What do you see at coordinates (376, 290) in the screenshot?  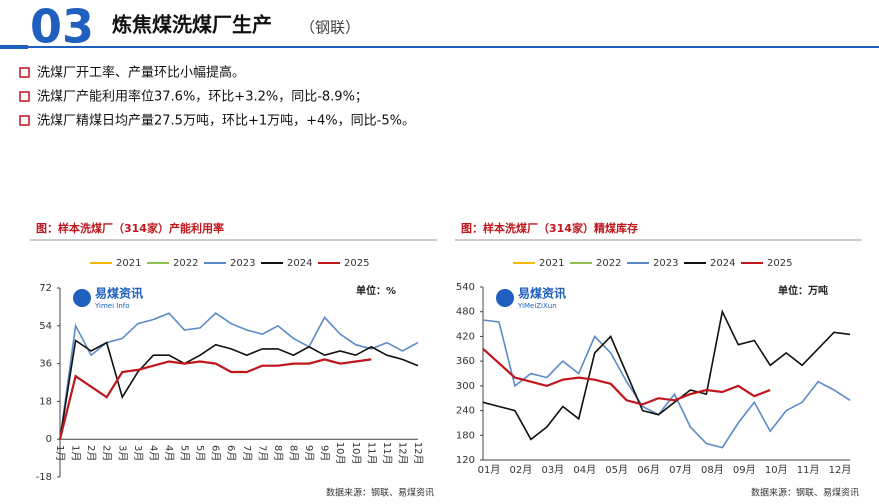 I see `unit-label: 单位：%` at bounding box center [376, 290].